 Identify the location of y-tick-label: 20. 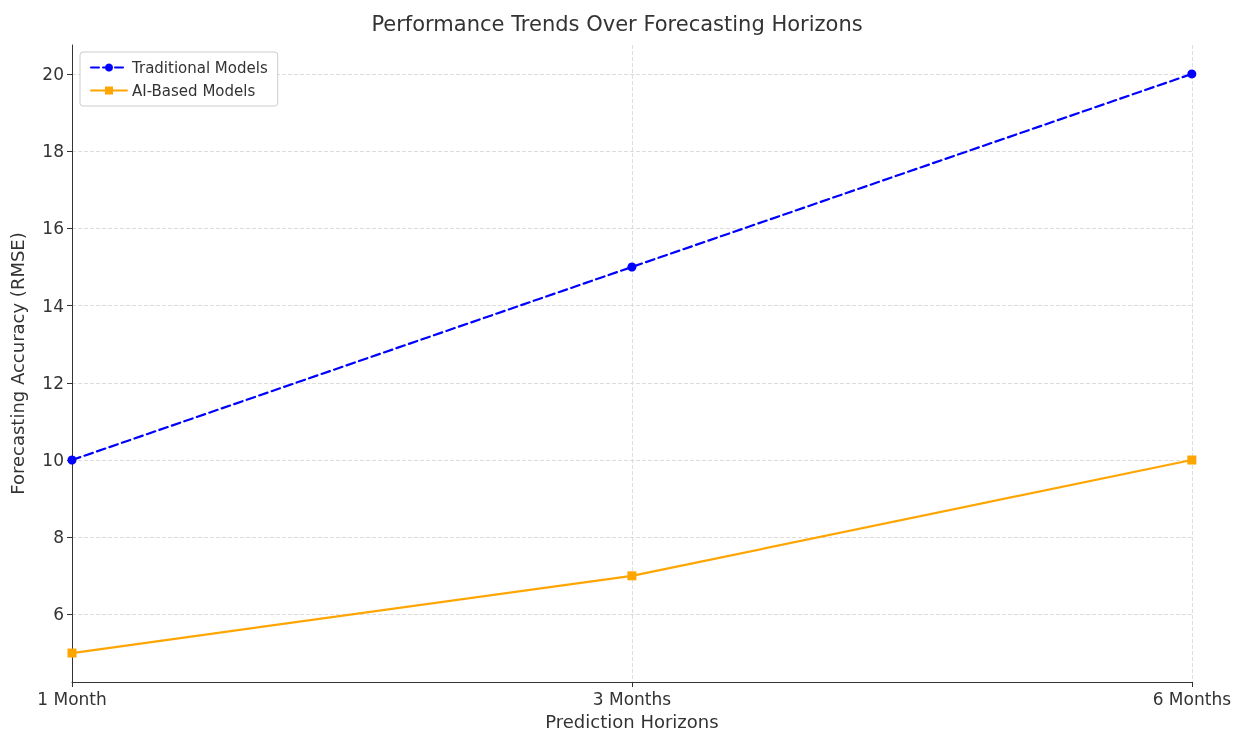
(53, 73).